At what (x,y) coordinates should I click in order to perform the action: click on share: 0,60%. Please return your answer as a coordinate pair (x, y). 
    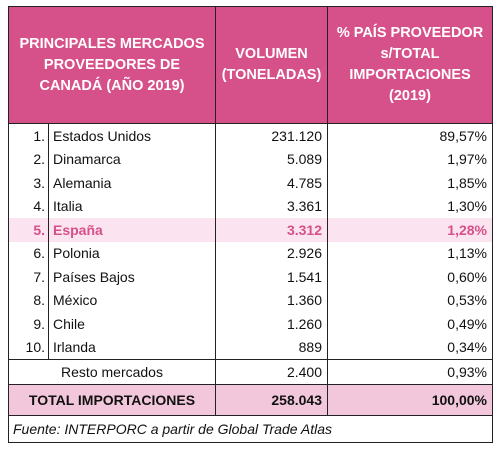
    Looking at the image, I should click on (410, 277).